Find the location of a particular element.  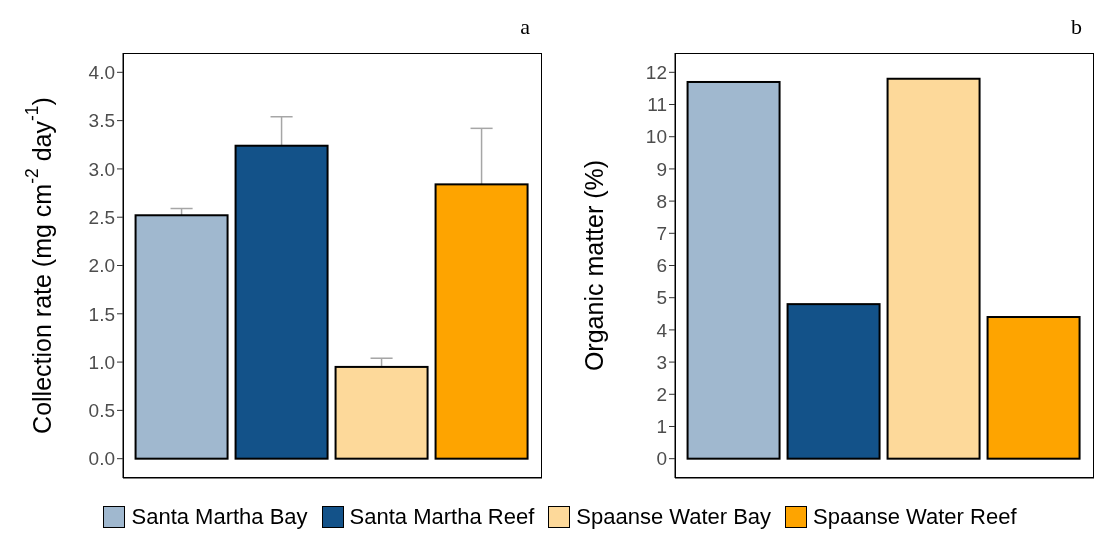

y-tick-label: 12 is located at coordinates (656, 73).